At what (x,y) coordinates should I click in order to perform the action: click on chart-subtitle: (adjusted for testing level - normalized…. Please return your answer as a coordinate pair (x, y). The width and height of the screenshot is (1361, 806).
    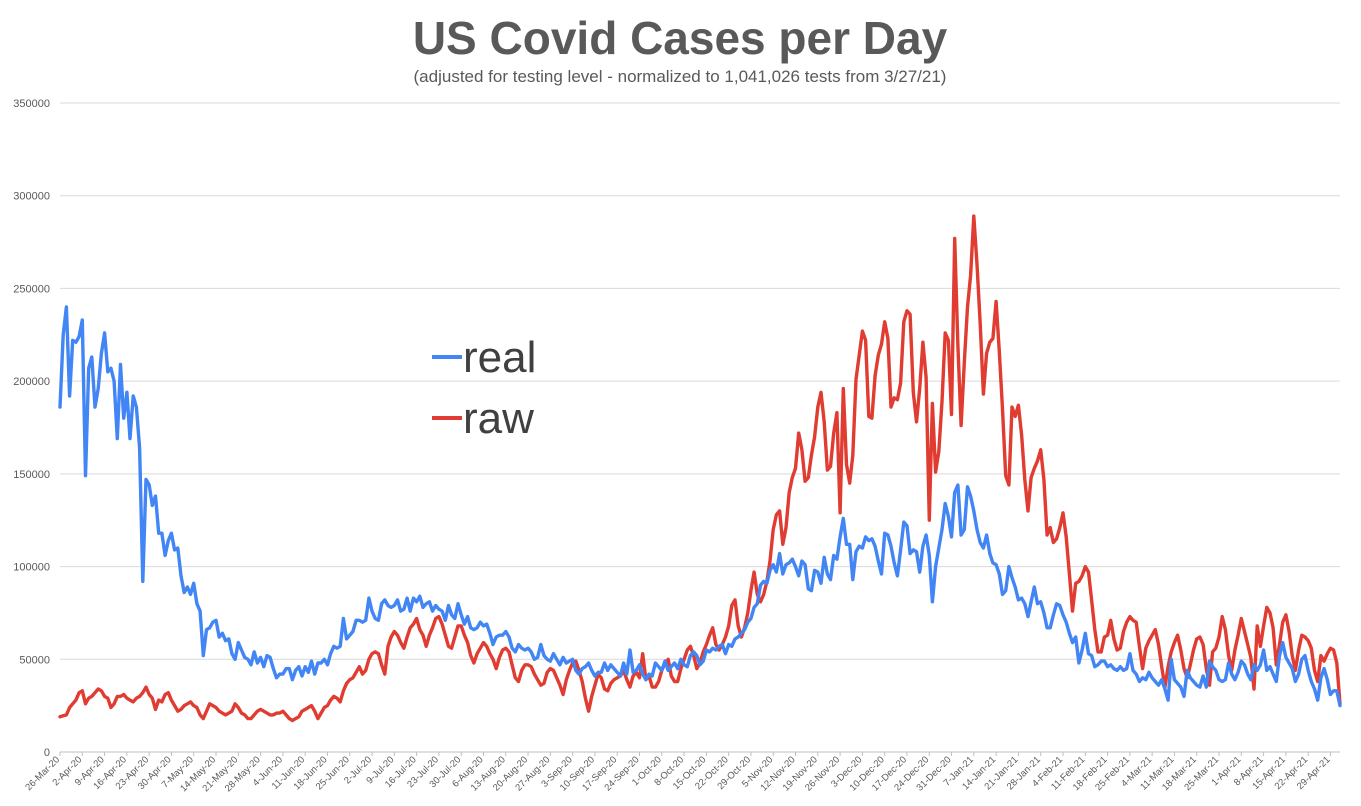
    Looking at the image, I should click on (680, 76).